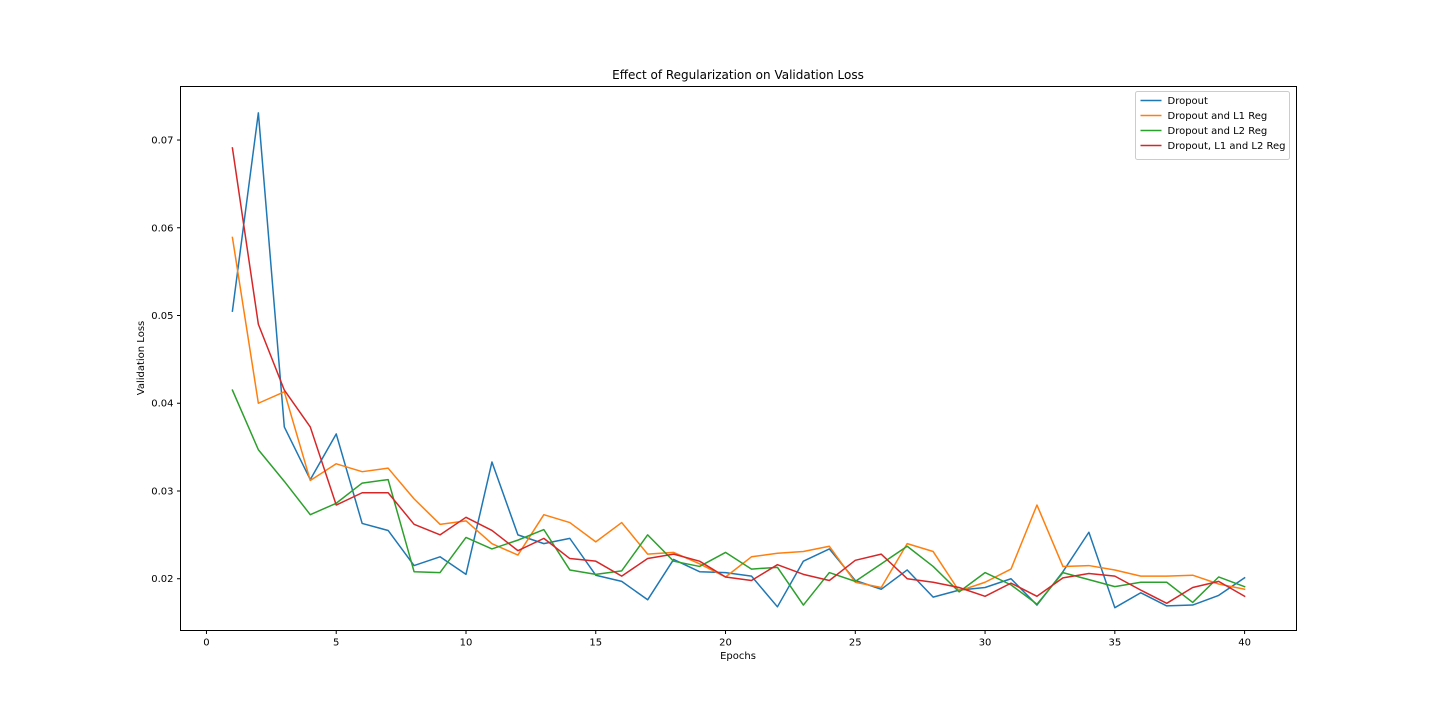 The width and height of the screenshot is (1440, 724). I want to click on x-tick-label: 25, so click(855, 643).